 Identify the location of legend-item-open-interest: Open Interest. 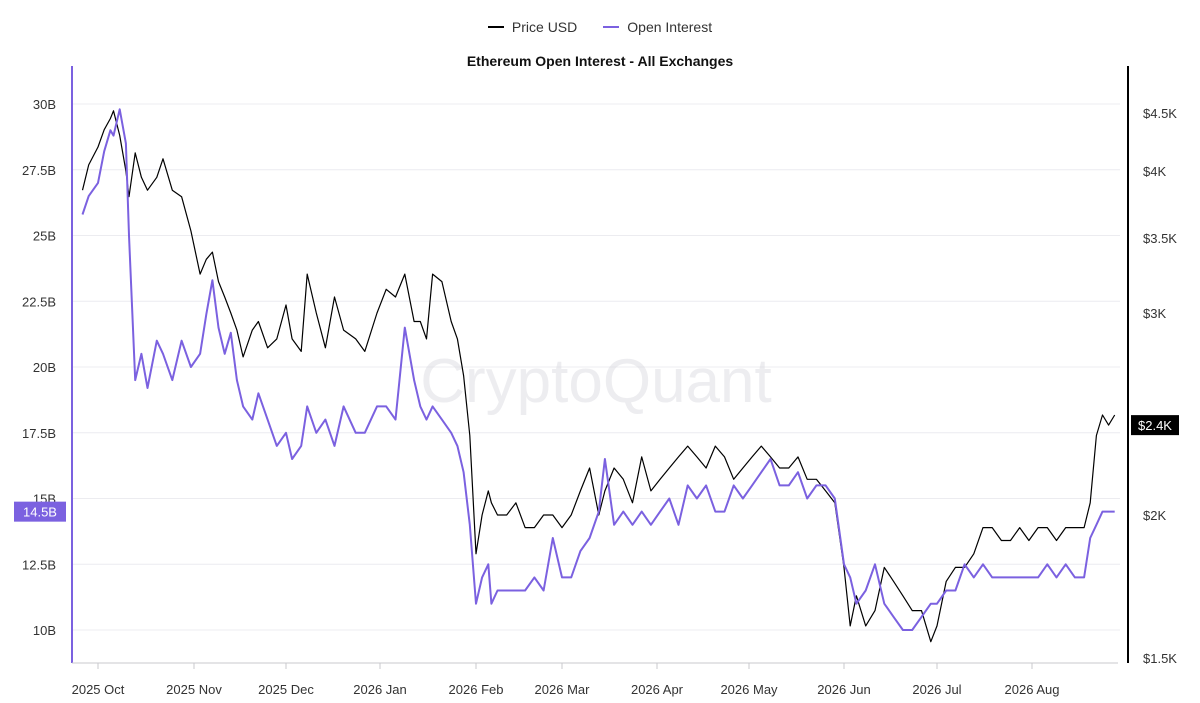
(657, 27).